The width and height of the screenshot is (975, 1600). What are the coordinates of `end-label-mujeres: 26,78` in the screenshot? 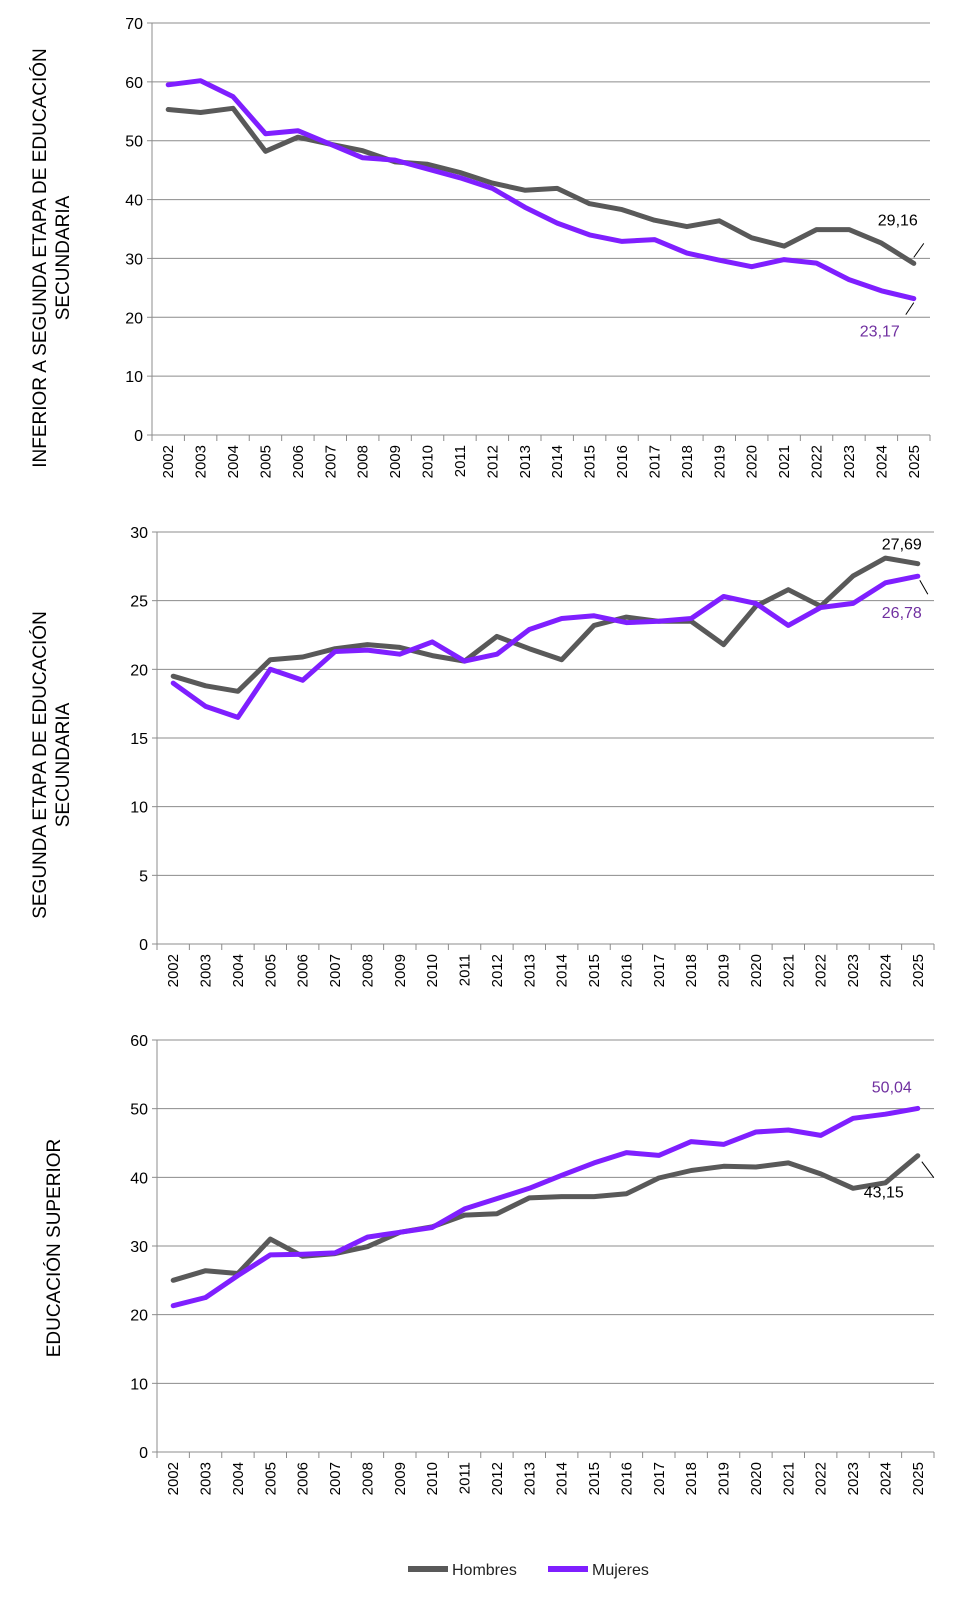 It's located at (902, 613).